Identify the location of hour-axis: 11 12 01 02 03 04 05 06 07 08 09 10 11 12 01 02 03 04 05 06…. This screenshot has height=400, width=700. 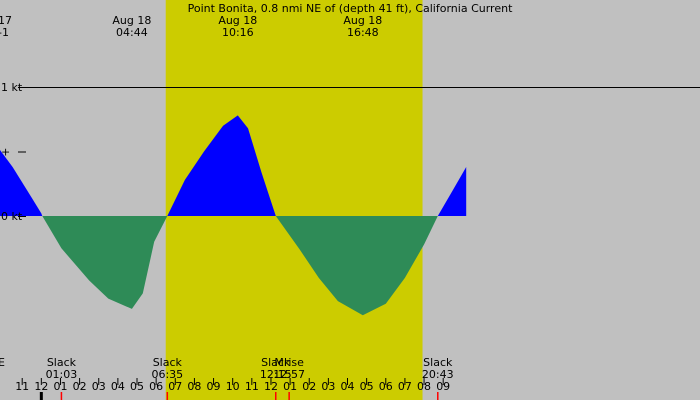
(232, 389).